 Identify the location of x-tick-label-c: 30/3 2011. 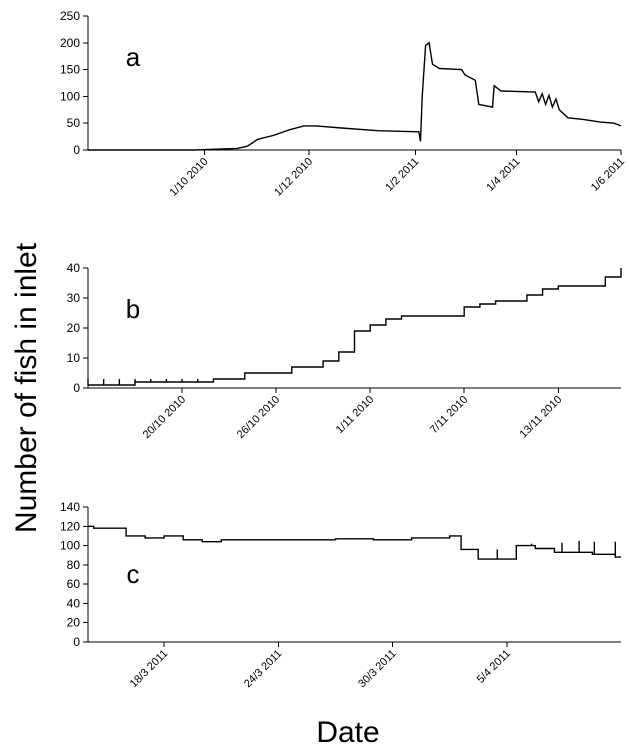
(377, 669).